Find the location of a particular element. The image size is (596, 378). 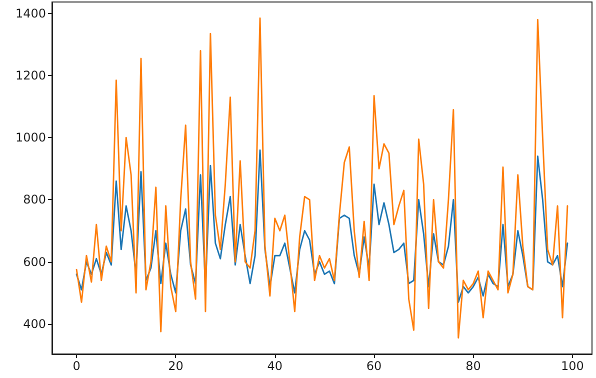

y-tick-label: 1200 is located at coordinates (30, 75).